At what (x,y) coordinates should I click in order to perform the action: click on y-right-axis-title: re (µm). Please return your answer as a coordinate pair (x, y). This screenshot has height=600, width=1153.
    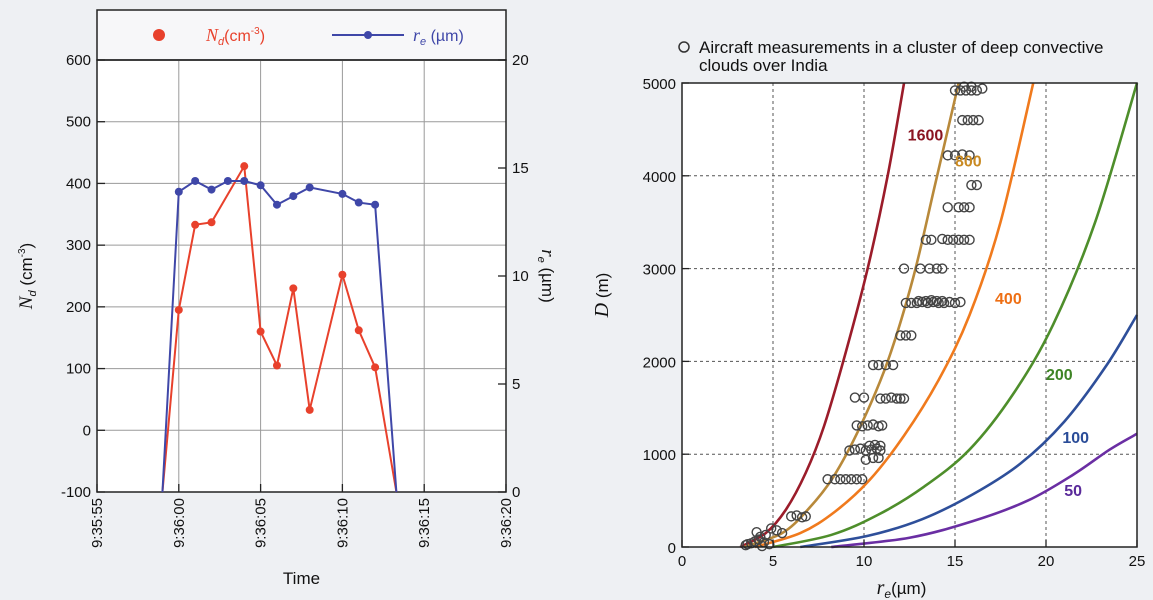
    Looking at the image, I should click on (546, 276).